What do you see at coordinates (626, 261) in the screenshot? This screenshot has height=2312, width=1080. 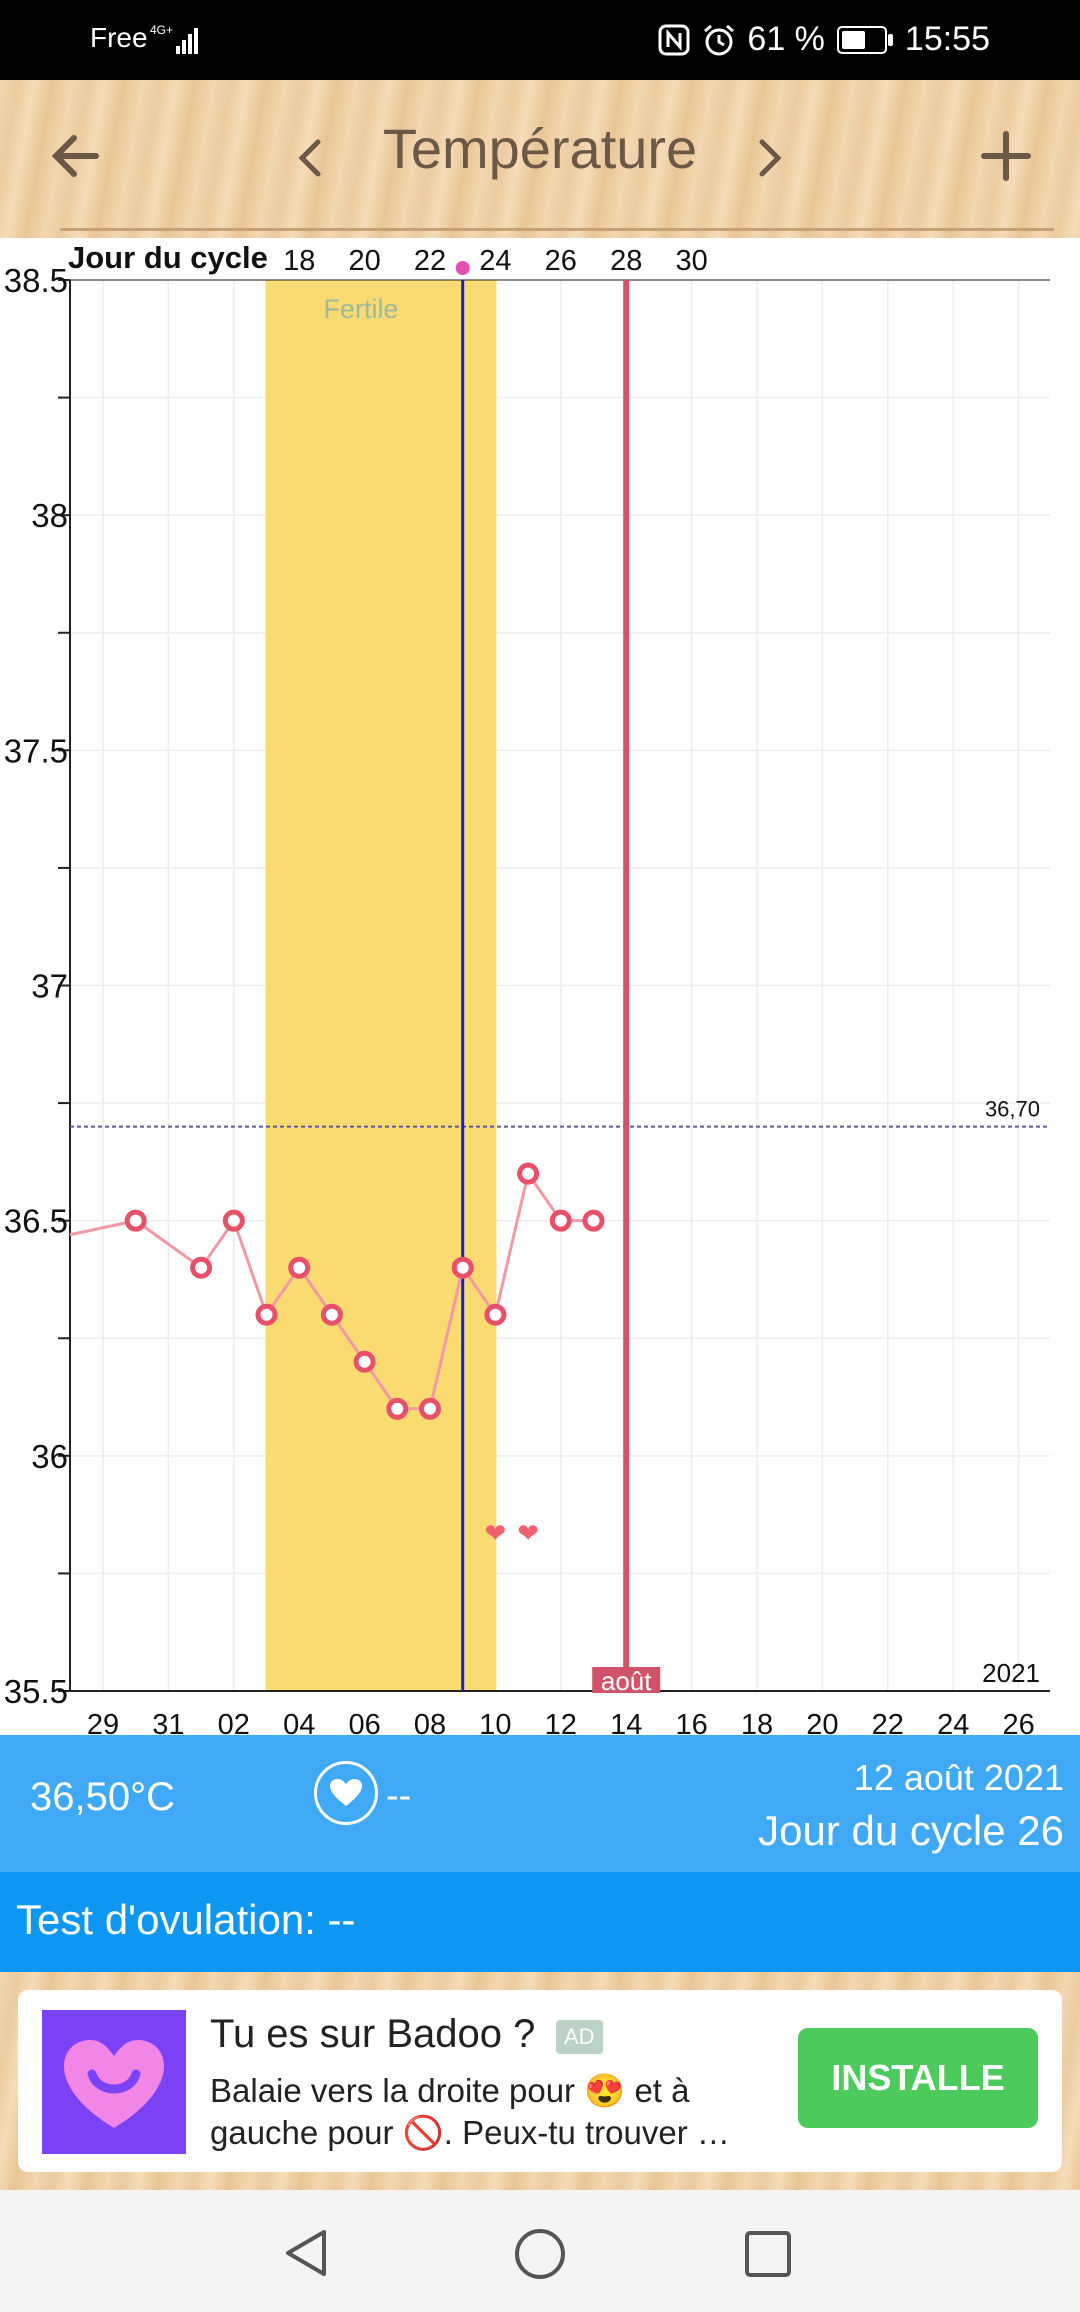 I see `cycle-tick-label: 28` at bounding box center [626, 261].